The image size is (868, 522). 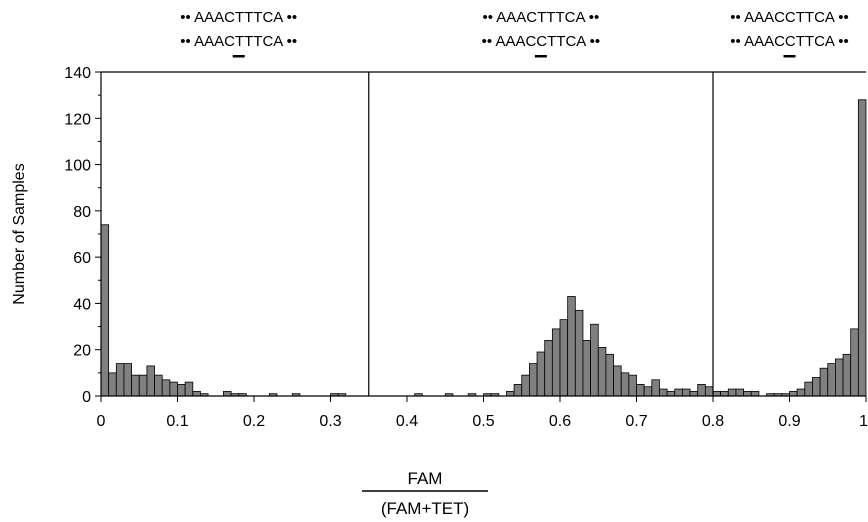 What do you see at coordinates (636, 421) in the screenshot?
I see `x-tick-label: 0.7` at bounding box center [636, 421].